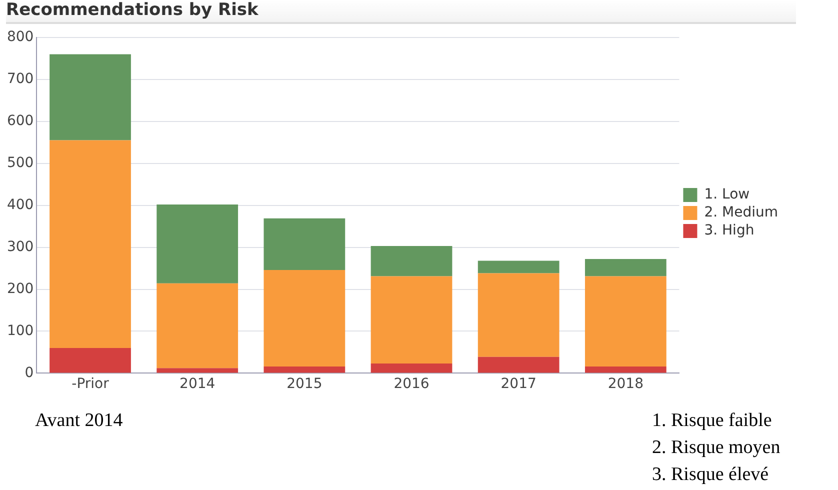 The width and height of the screenshot is (838, 490). What do you see at coordinates (20, 37) in the screenshot?
I see `y-tick-label: 800` at bounding box center [20, 37].